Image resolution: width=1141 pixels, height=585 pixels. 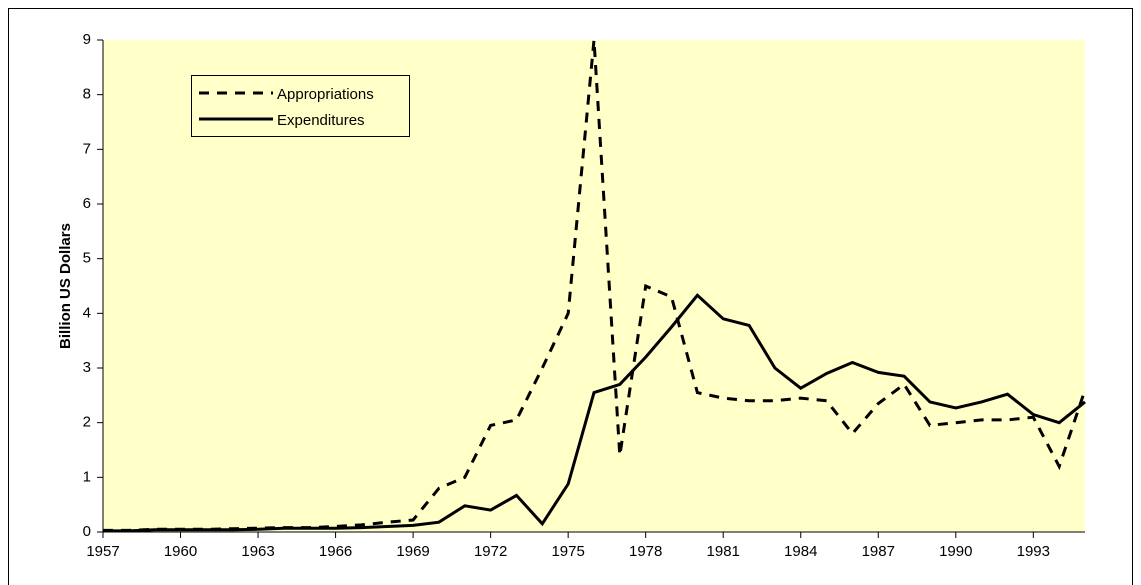 I want to click on y-tick-label: 9, so click(x=87, y=39).